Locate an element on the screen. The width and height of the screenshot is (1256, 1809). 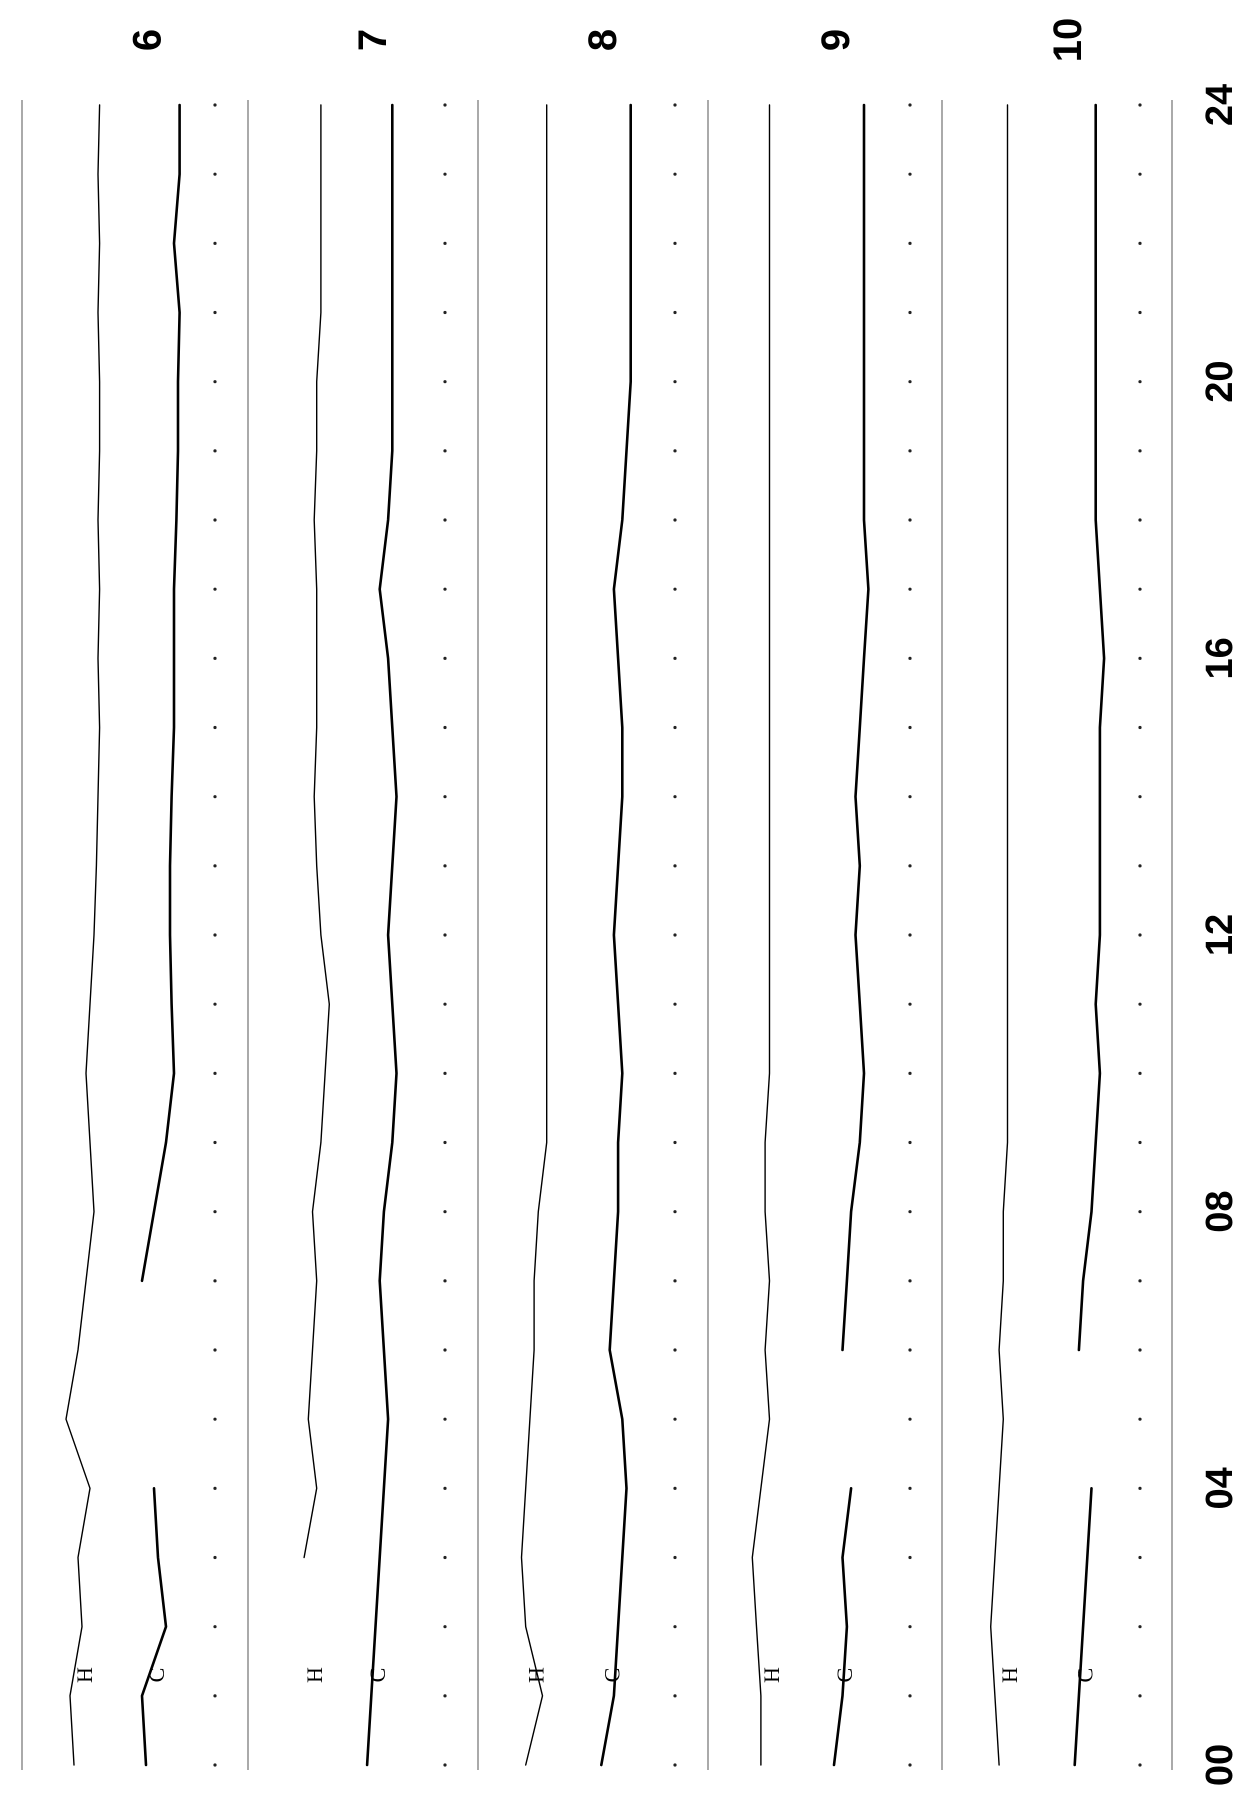
hour-tick-label: 12 is located at coordinates (1220, 935).